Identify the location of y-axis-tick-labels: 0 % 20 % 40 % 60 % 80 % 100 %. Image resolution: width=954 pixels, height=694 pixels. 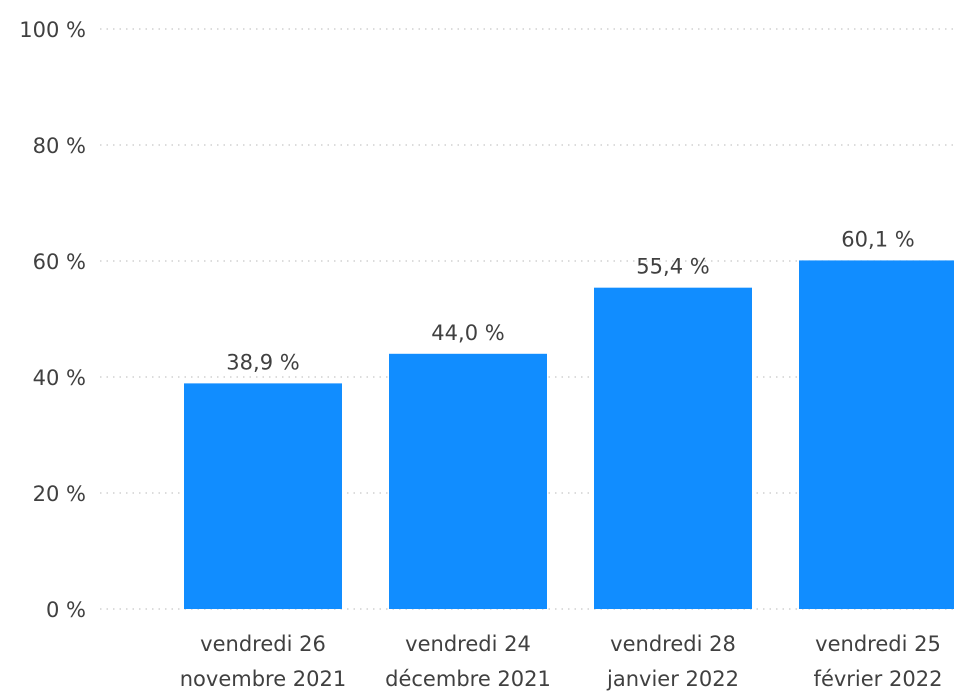
(52, 320).